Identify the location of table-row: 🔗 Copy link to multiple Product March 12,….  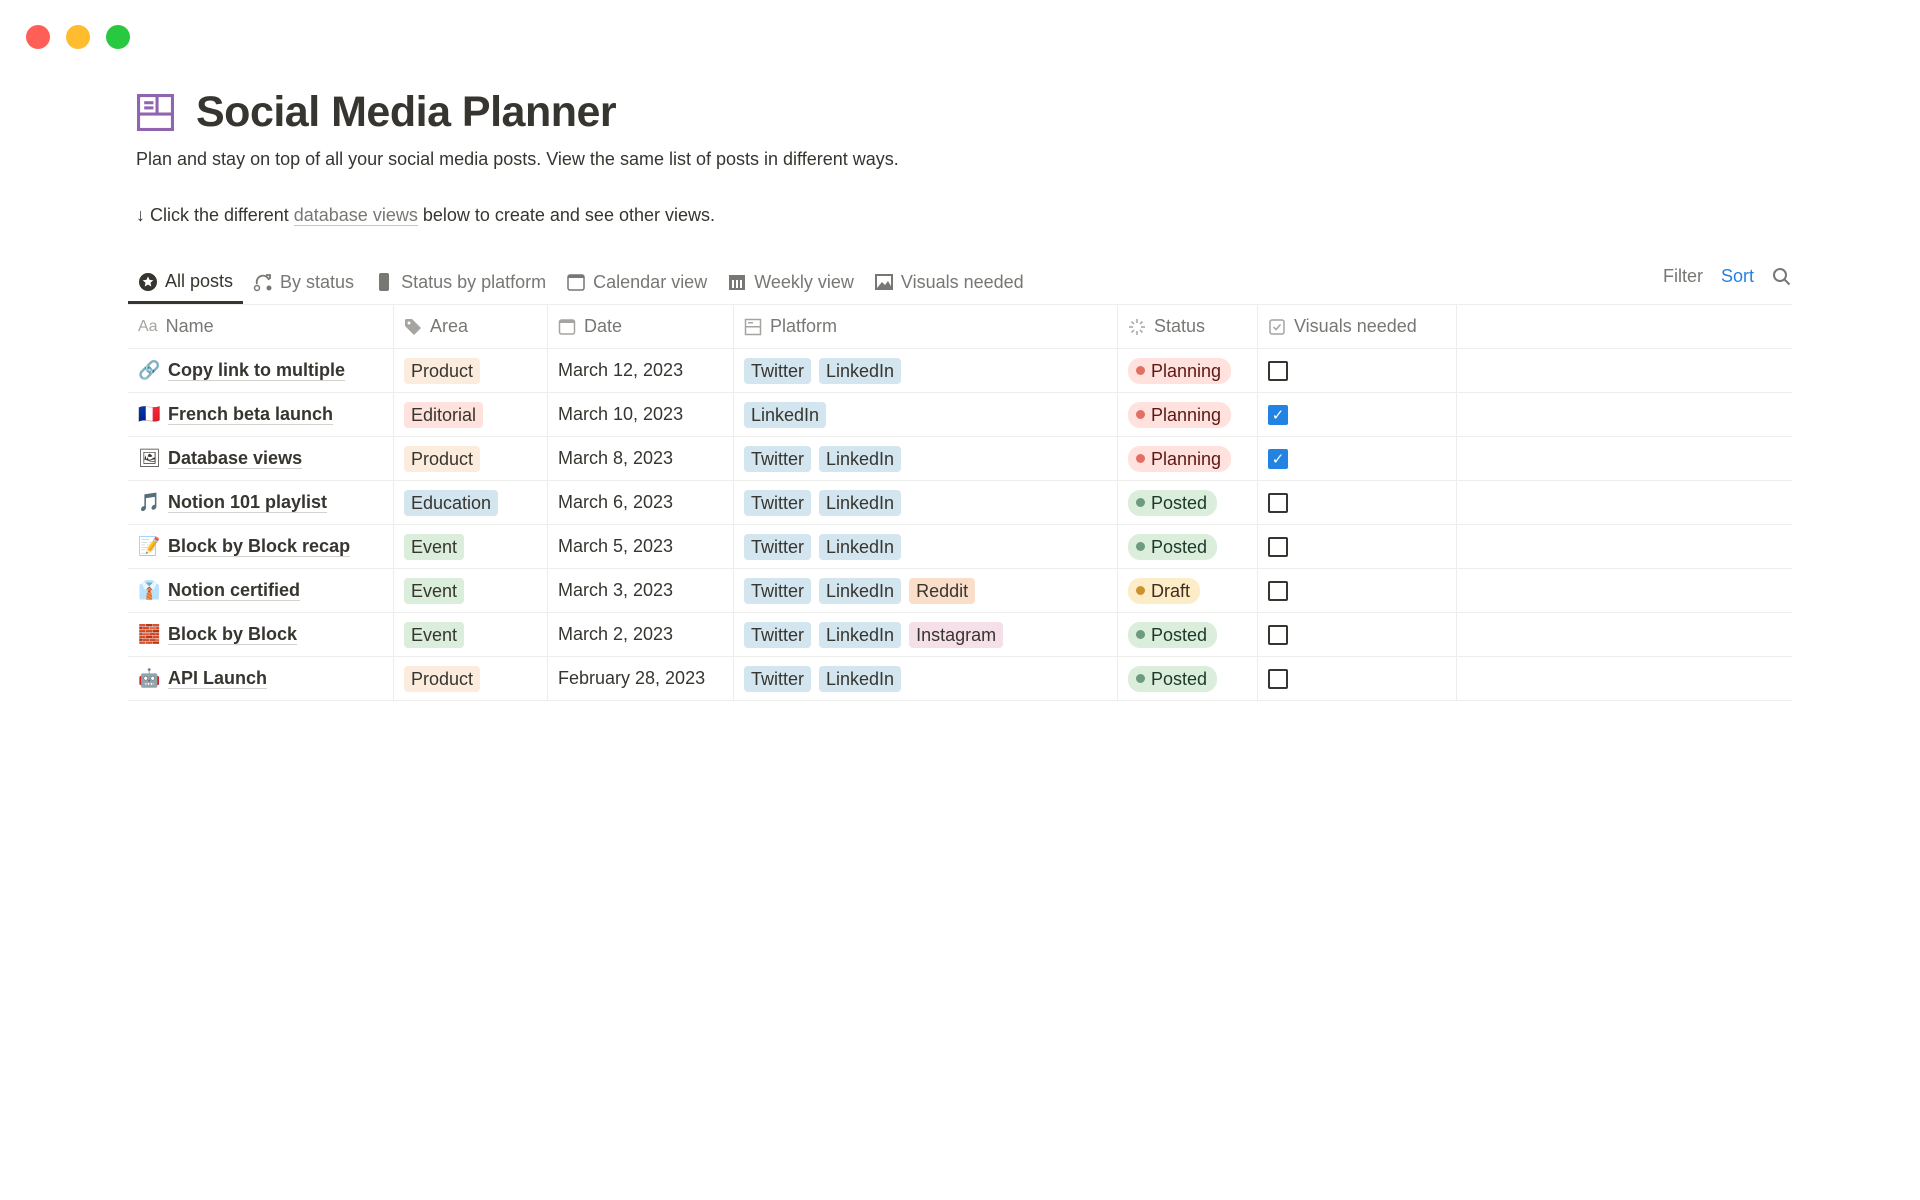
(960, 371).